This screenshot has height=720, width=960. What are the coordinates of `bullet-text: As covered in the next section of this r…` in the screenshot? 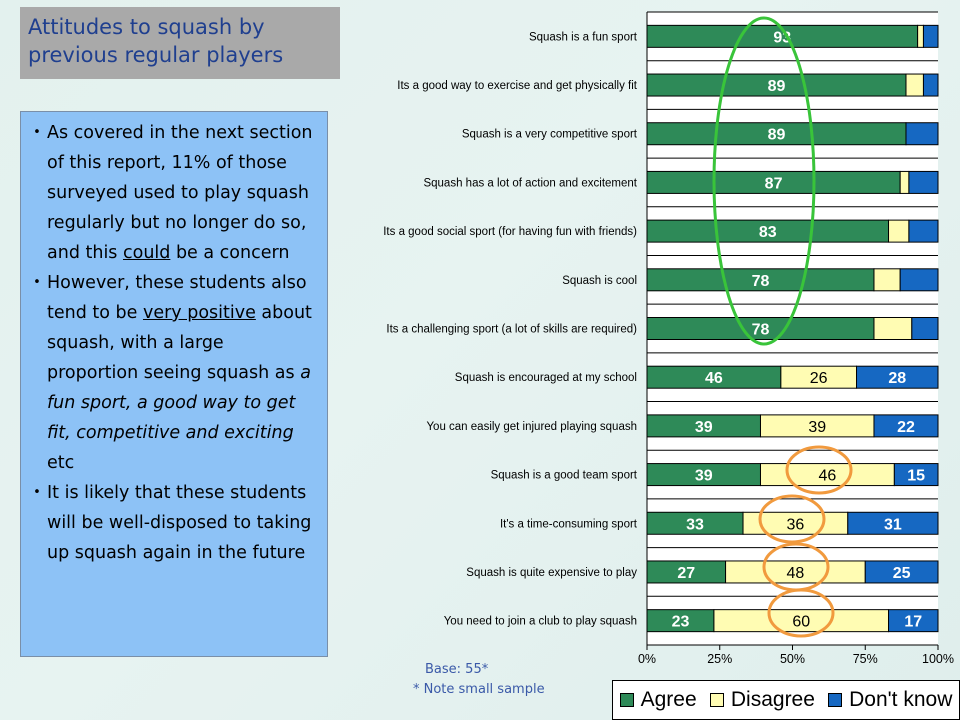 It's located at (182, 193).